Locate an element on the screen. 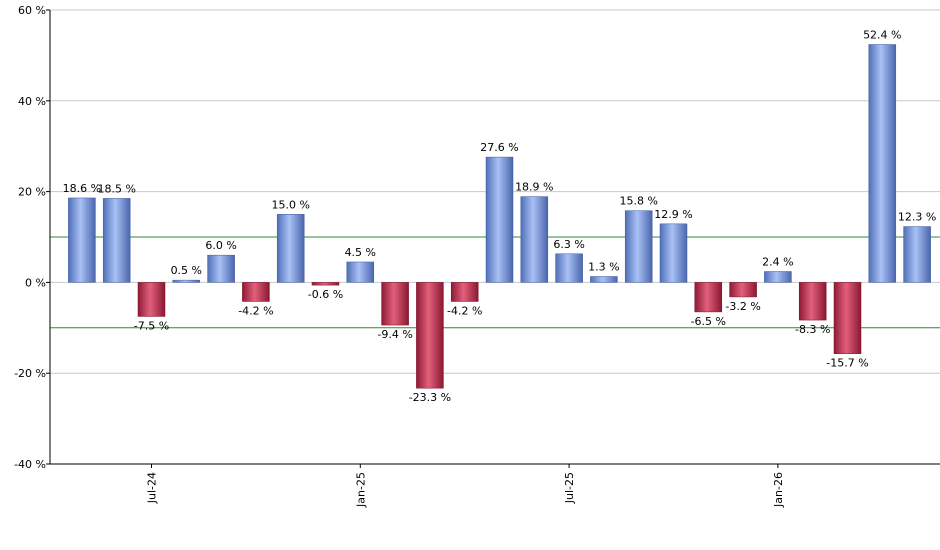 This screenshot has width=940, height=550. bar-value-label: 18.6 % is located at coordinates (82, 188).